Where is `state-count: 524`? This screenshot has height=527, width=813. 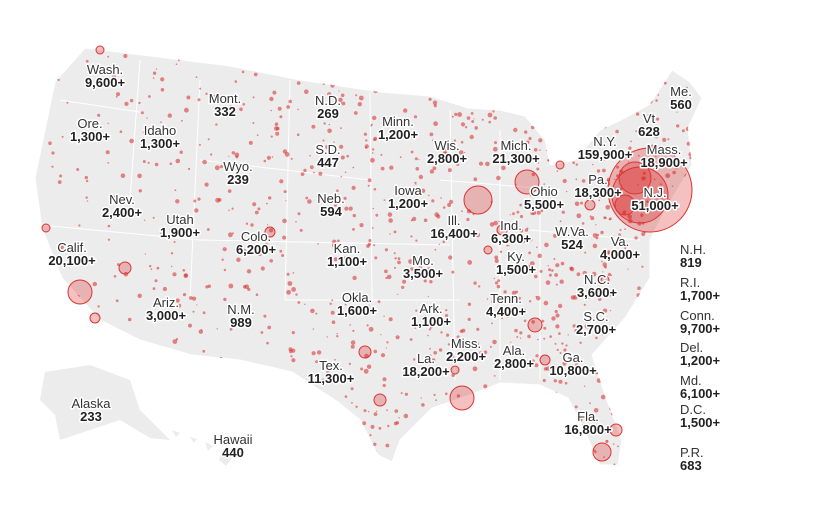 state-count: 524 is located at coordinates (572, 244).